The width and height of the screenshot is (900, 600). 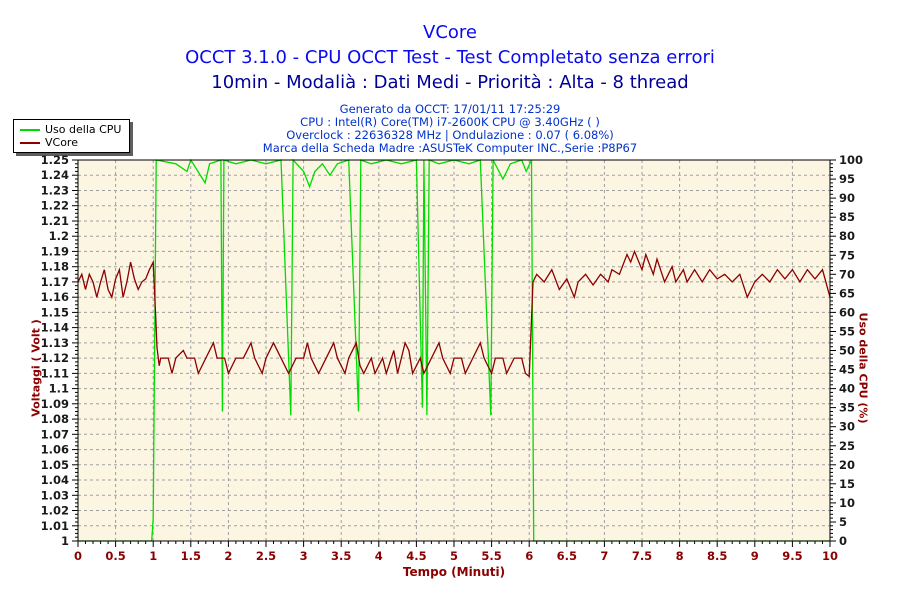 What do you see at coordinates (847, 370) in the screenshot?
I see `svg-text: 45` at bounding box center [847, 370].